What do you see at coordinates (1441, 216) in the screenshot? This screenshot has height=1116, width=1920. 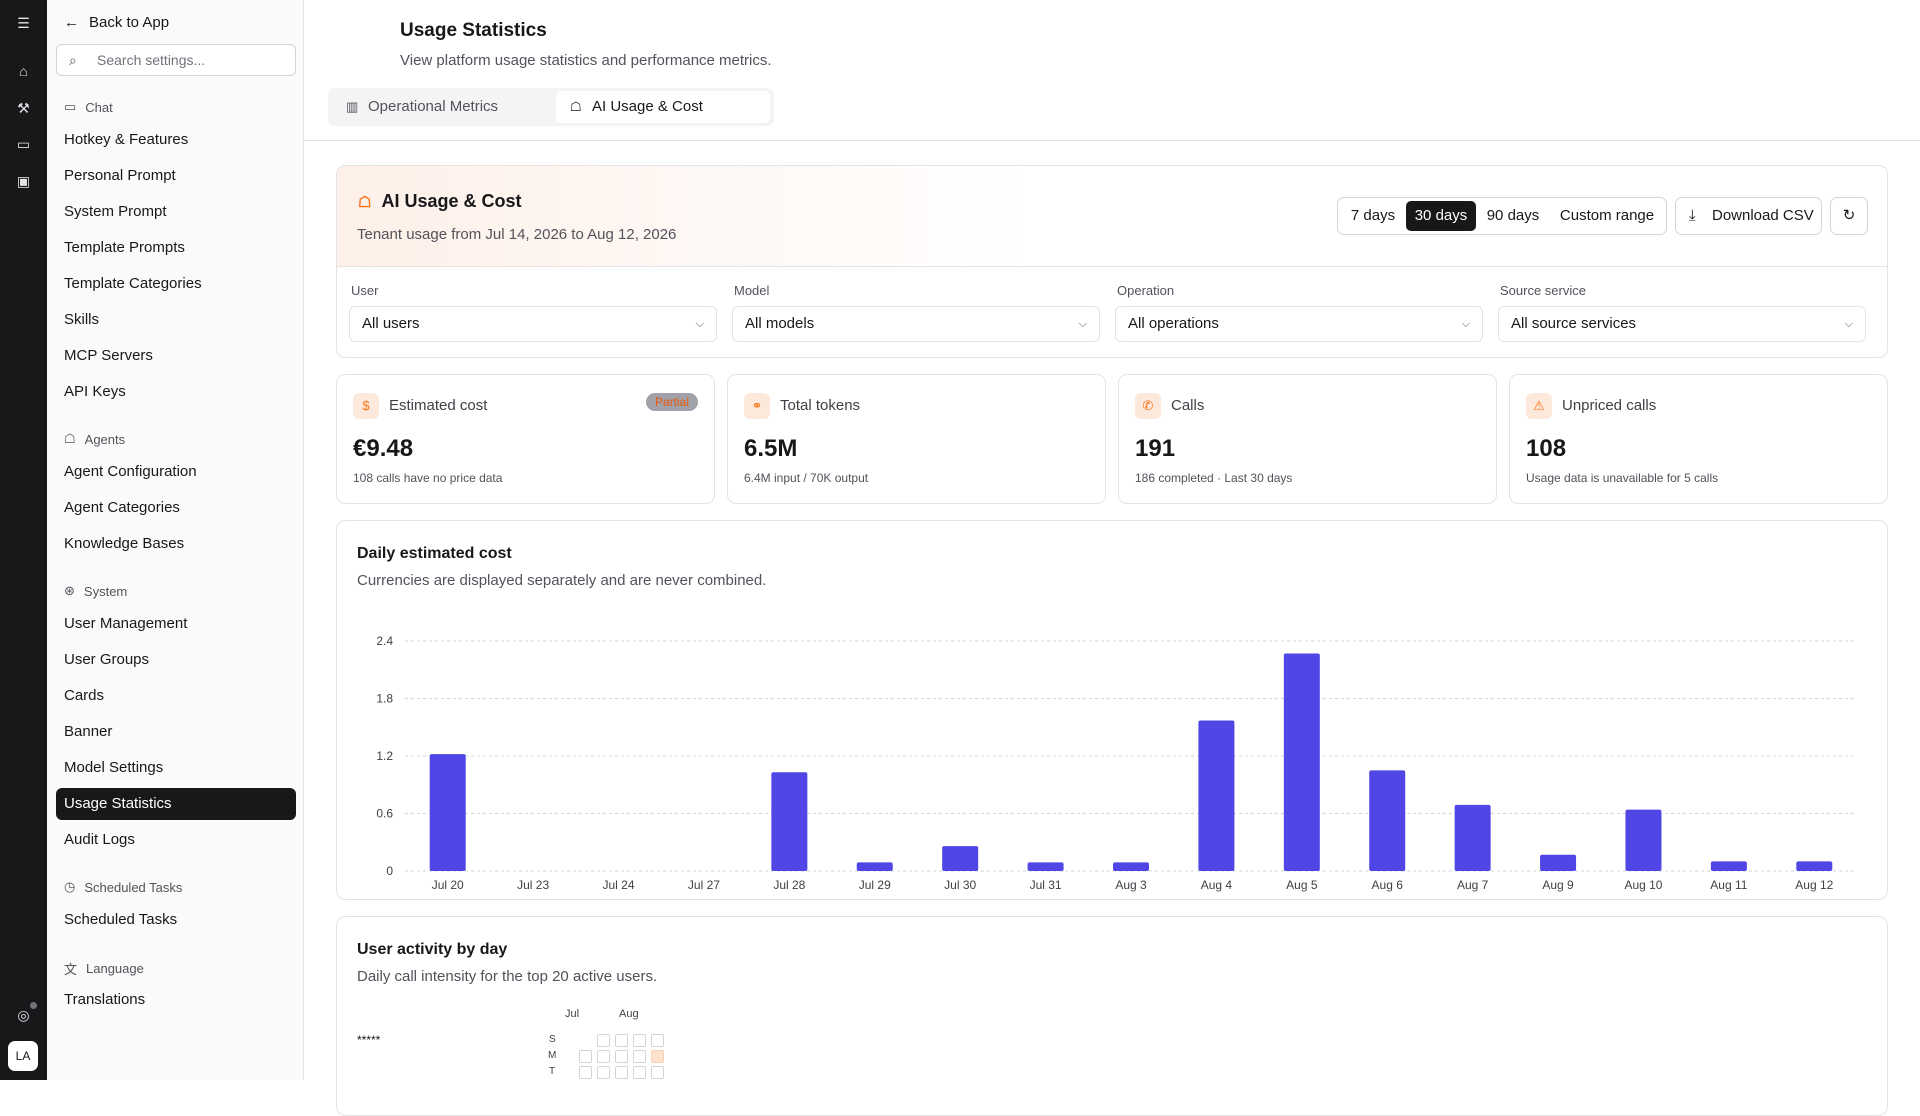 I see `range-30-days: 30 days` at bounding box center [1441, 216].